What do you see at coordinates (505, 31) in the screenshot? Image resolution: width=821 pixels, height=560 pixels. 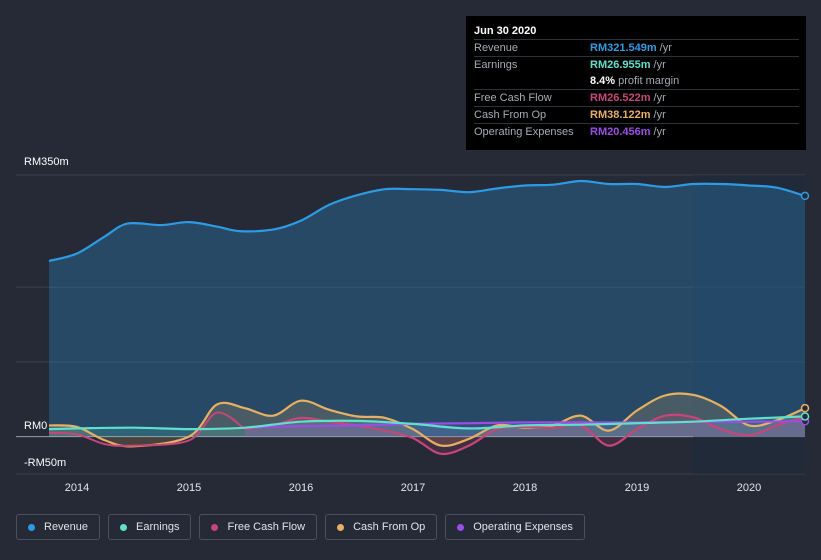 I see `tooltip-date: Jun 30 2020` at bounding box center [505, 31].